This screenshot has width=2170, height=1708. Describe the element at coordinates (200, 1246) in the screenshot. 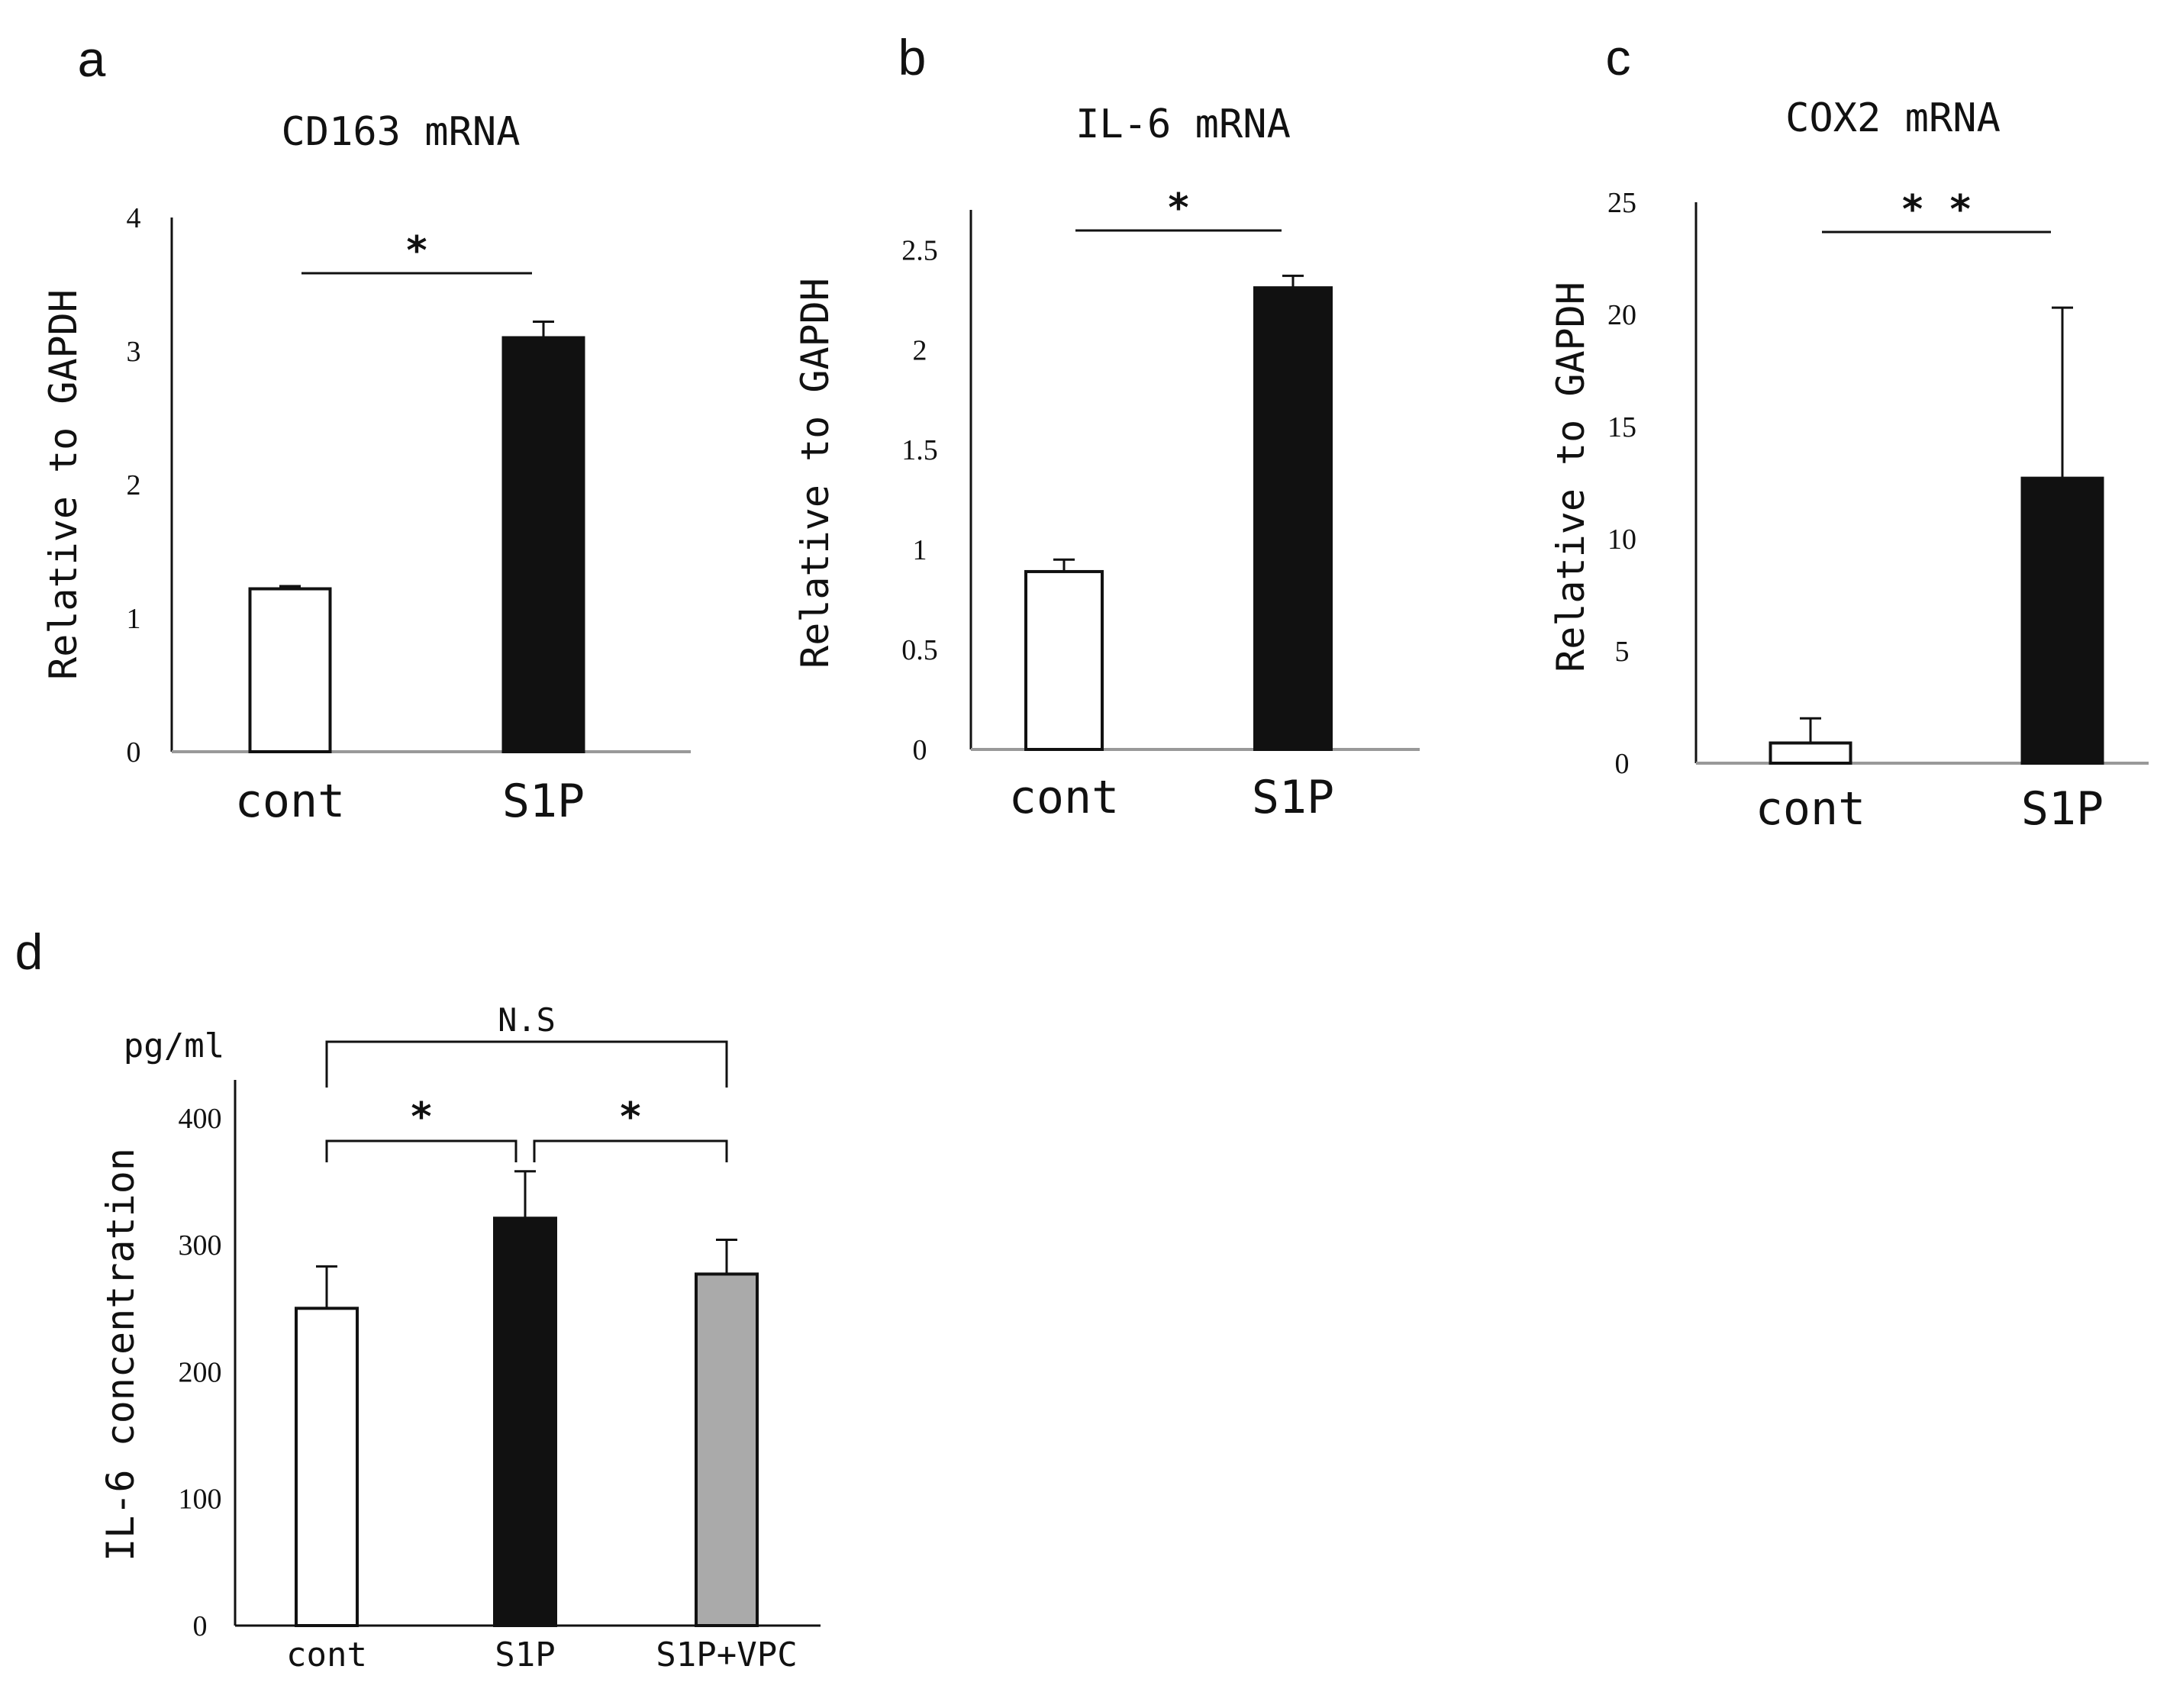

I see `y-tick-label: 300` at that location.